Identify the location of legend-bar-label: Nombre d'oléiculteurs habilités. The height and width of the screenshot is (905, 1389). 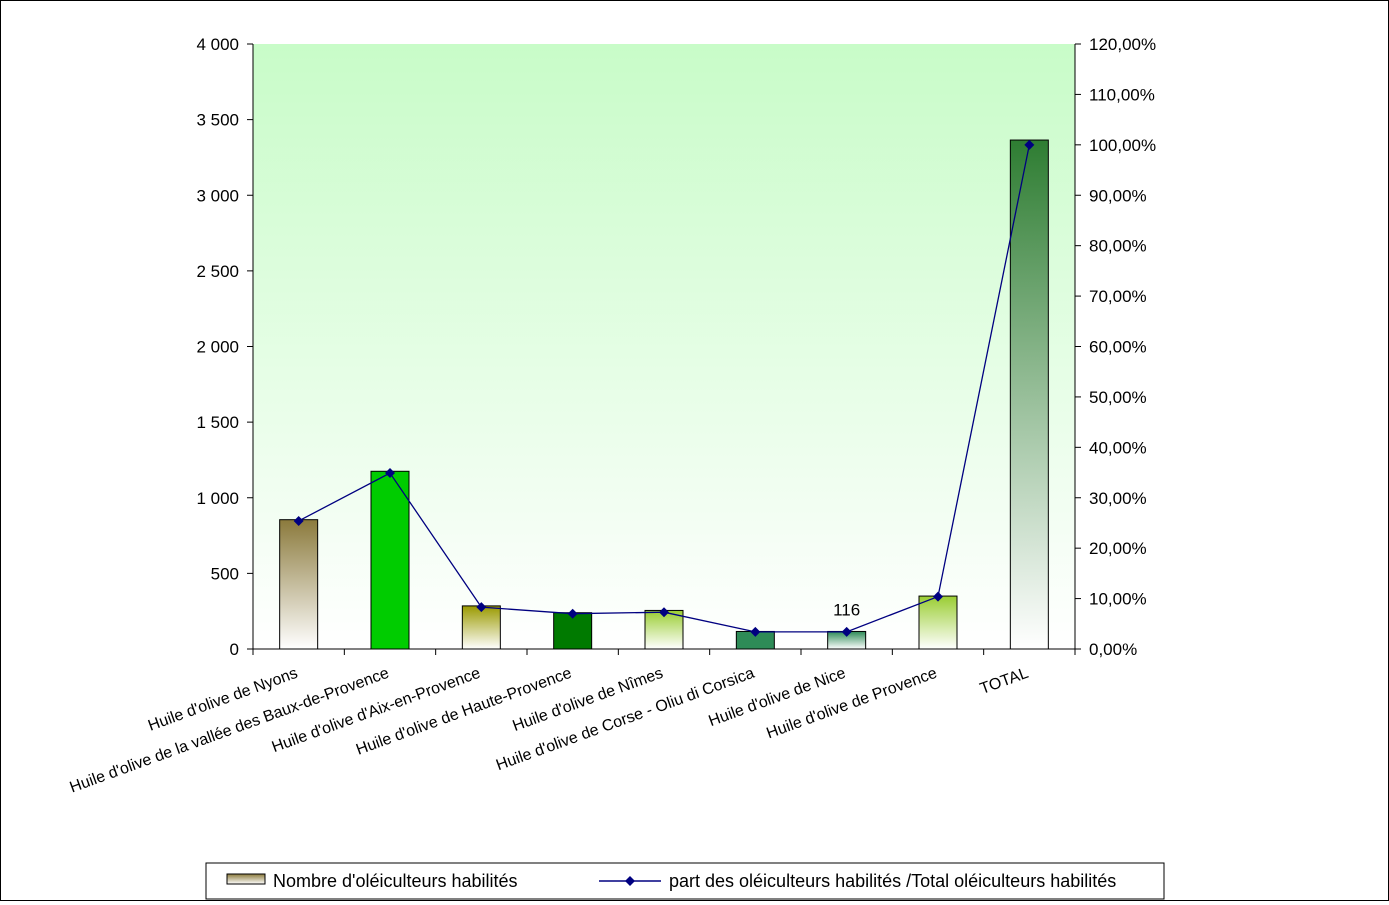
(395, 881).